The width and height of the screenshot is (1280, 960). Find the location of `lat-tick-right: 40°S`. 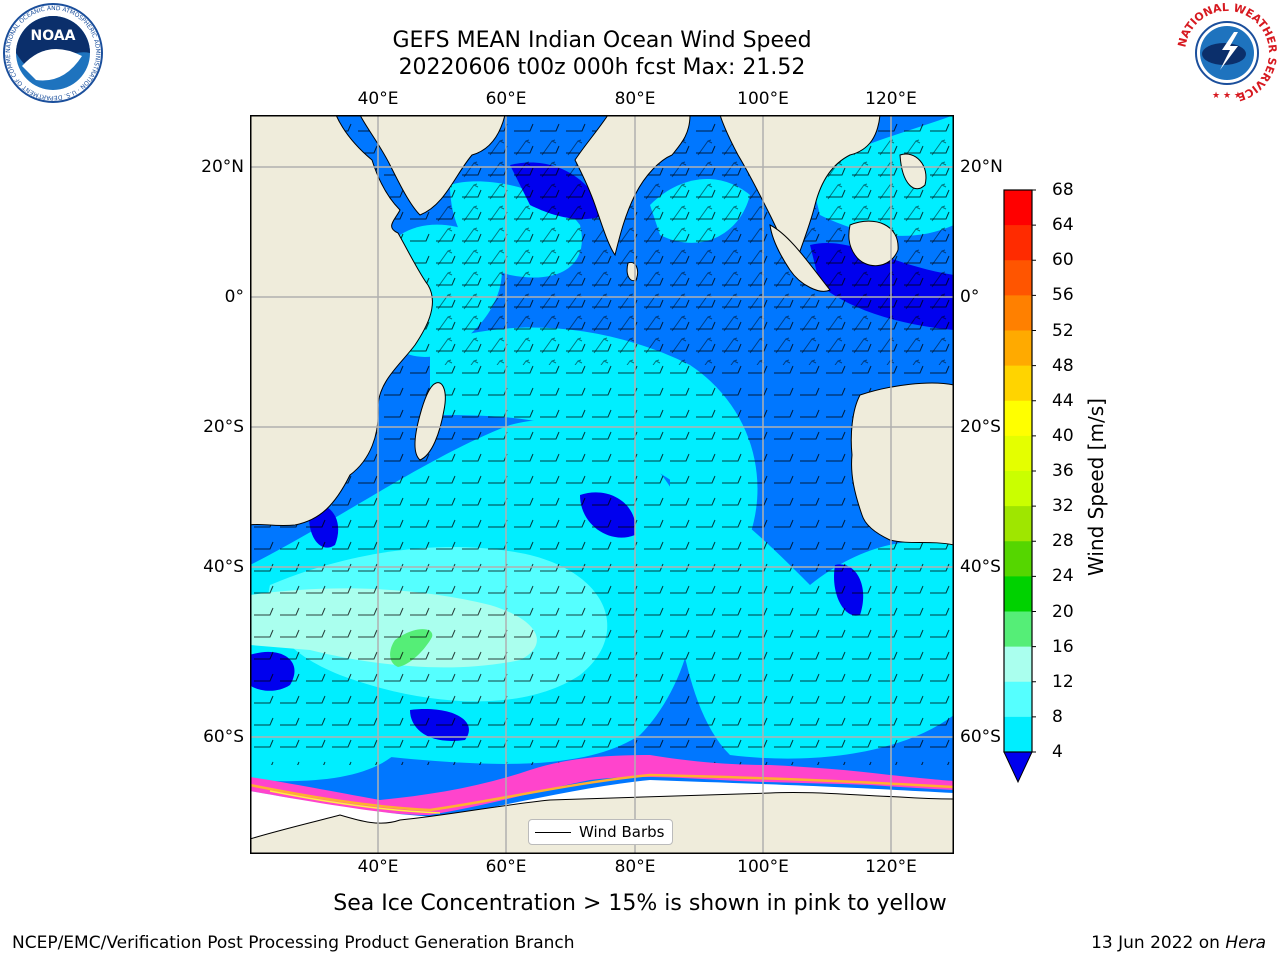

lat-tick-right: 40°S is located at coordinates (980, 567).